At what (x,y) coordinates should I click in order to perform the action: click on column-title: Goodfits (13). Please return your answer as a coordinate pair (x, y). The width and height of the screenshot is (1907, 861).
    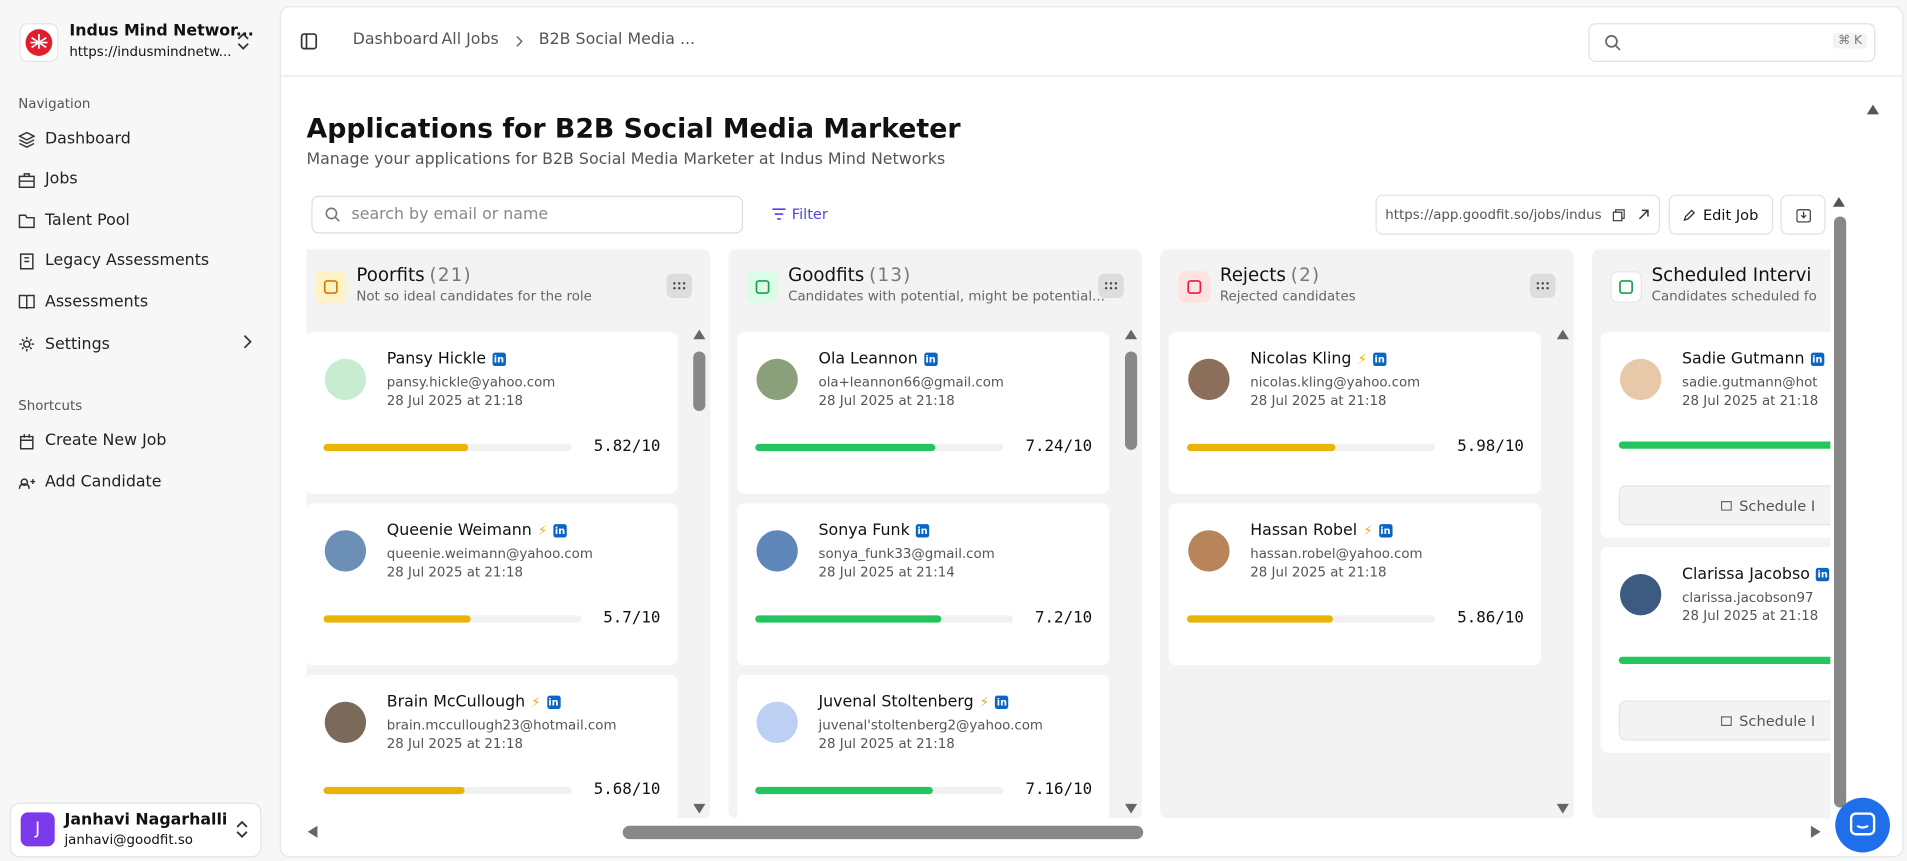
    Looking at the image, I should click on (849, 275).